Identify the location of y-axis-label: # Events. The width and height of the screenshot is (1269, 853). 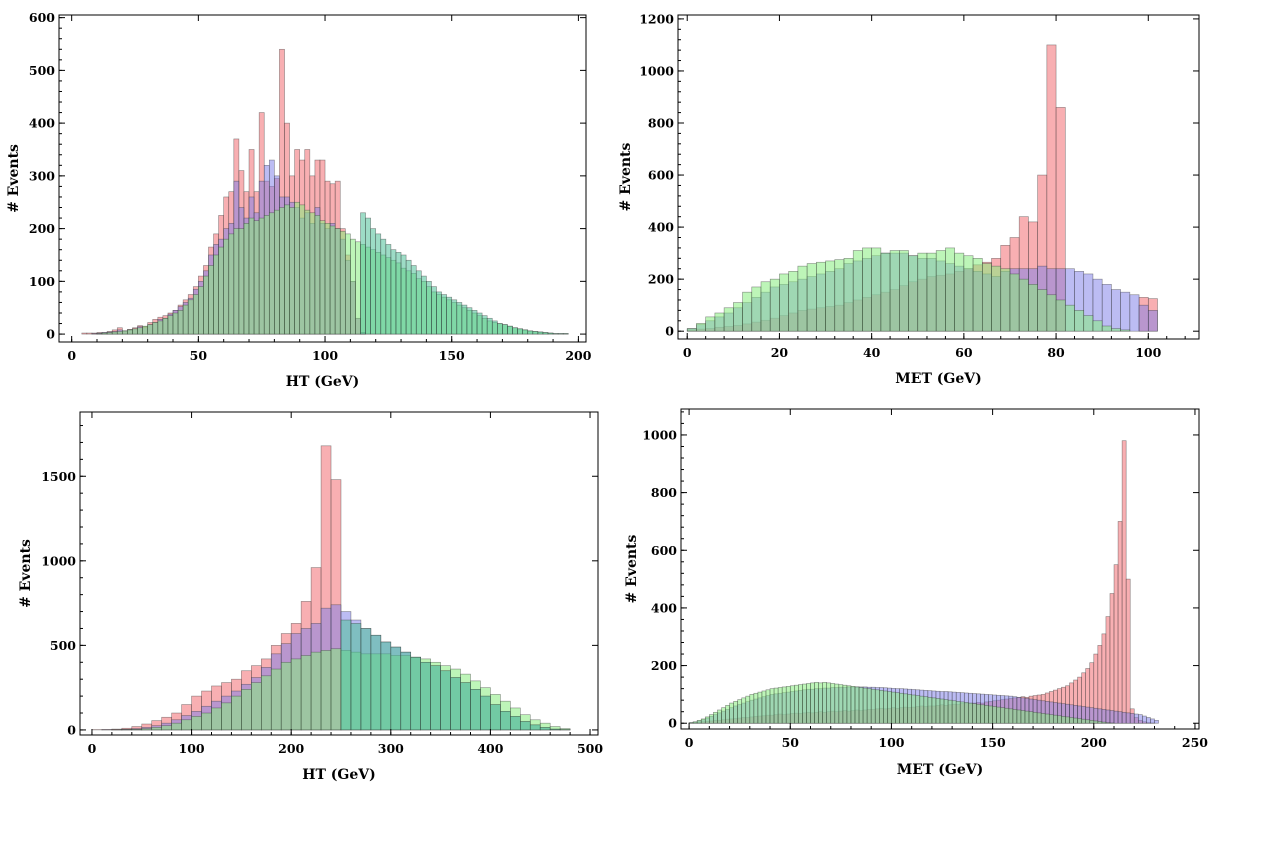
(632, 568).